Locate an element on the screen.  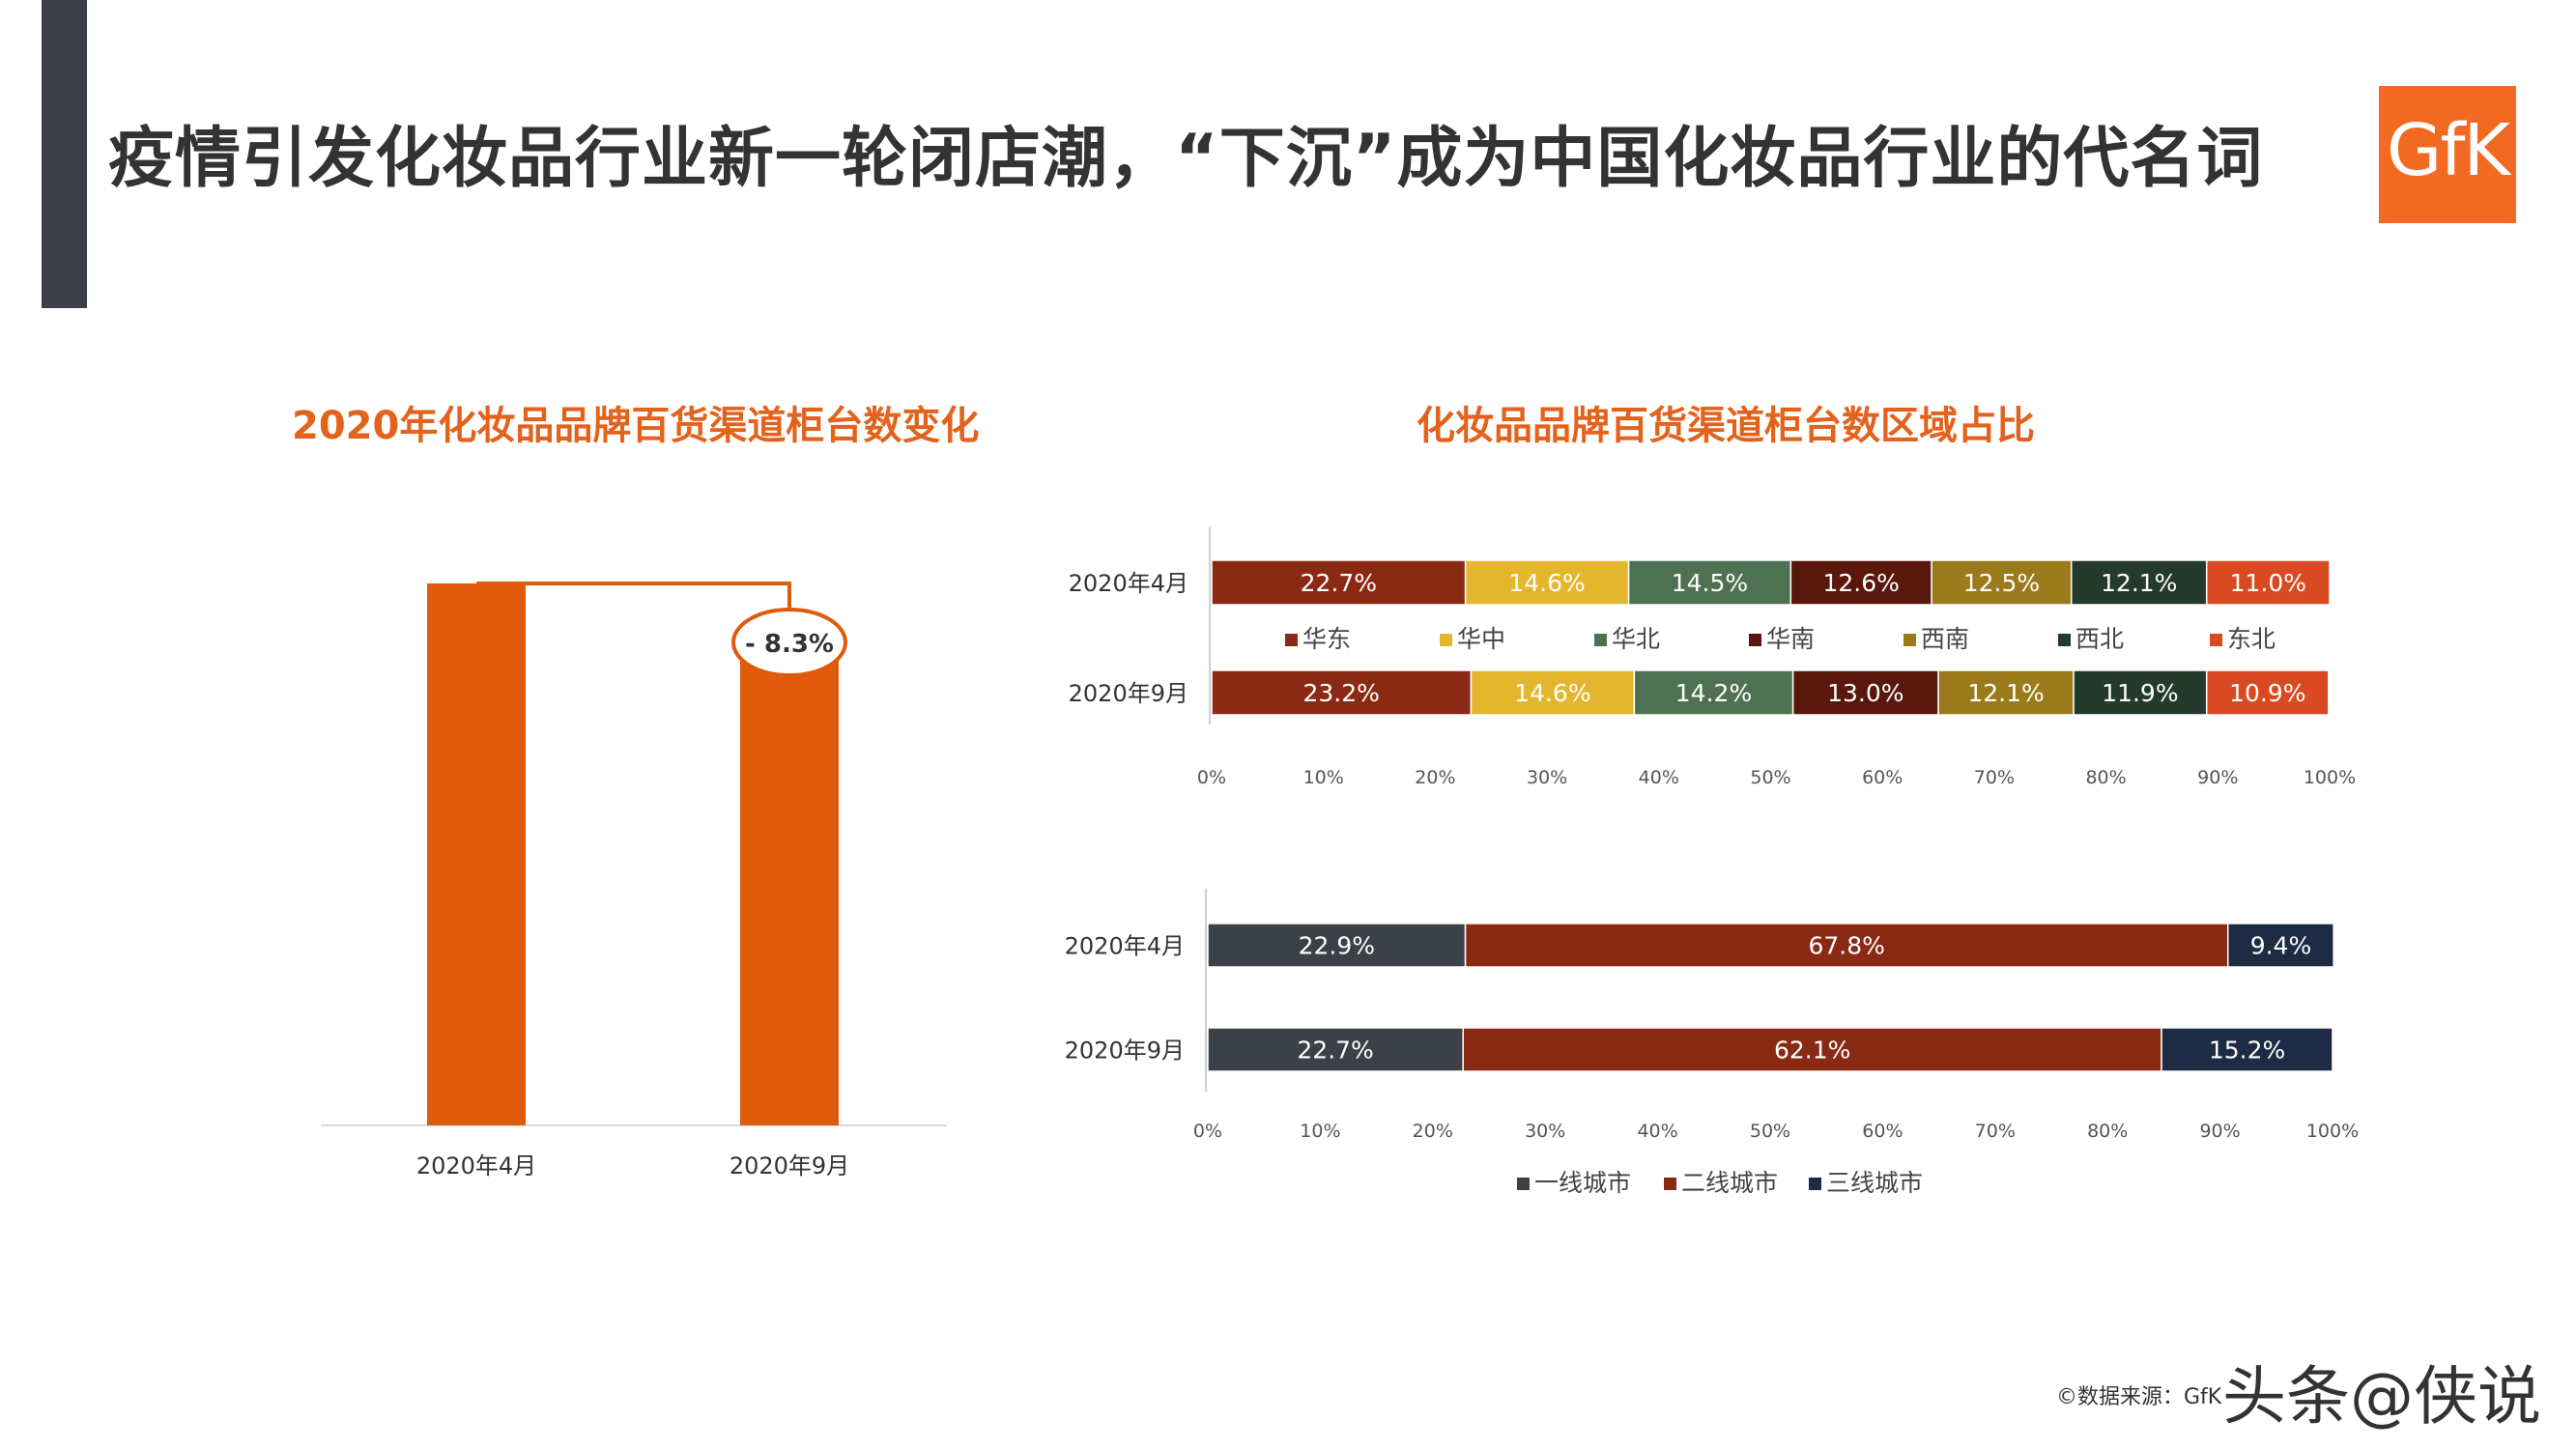
city-segment-label: 62.1% is located at coordinates (1812, 1051).